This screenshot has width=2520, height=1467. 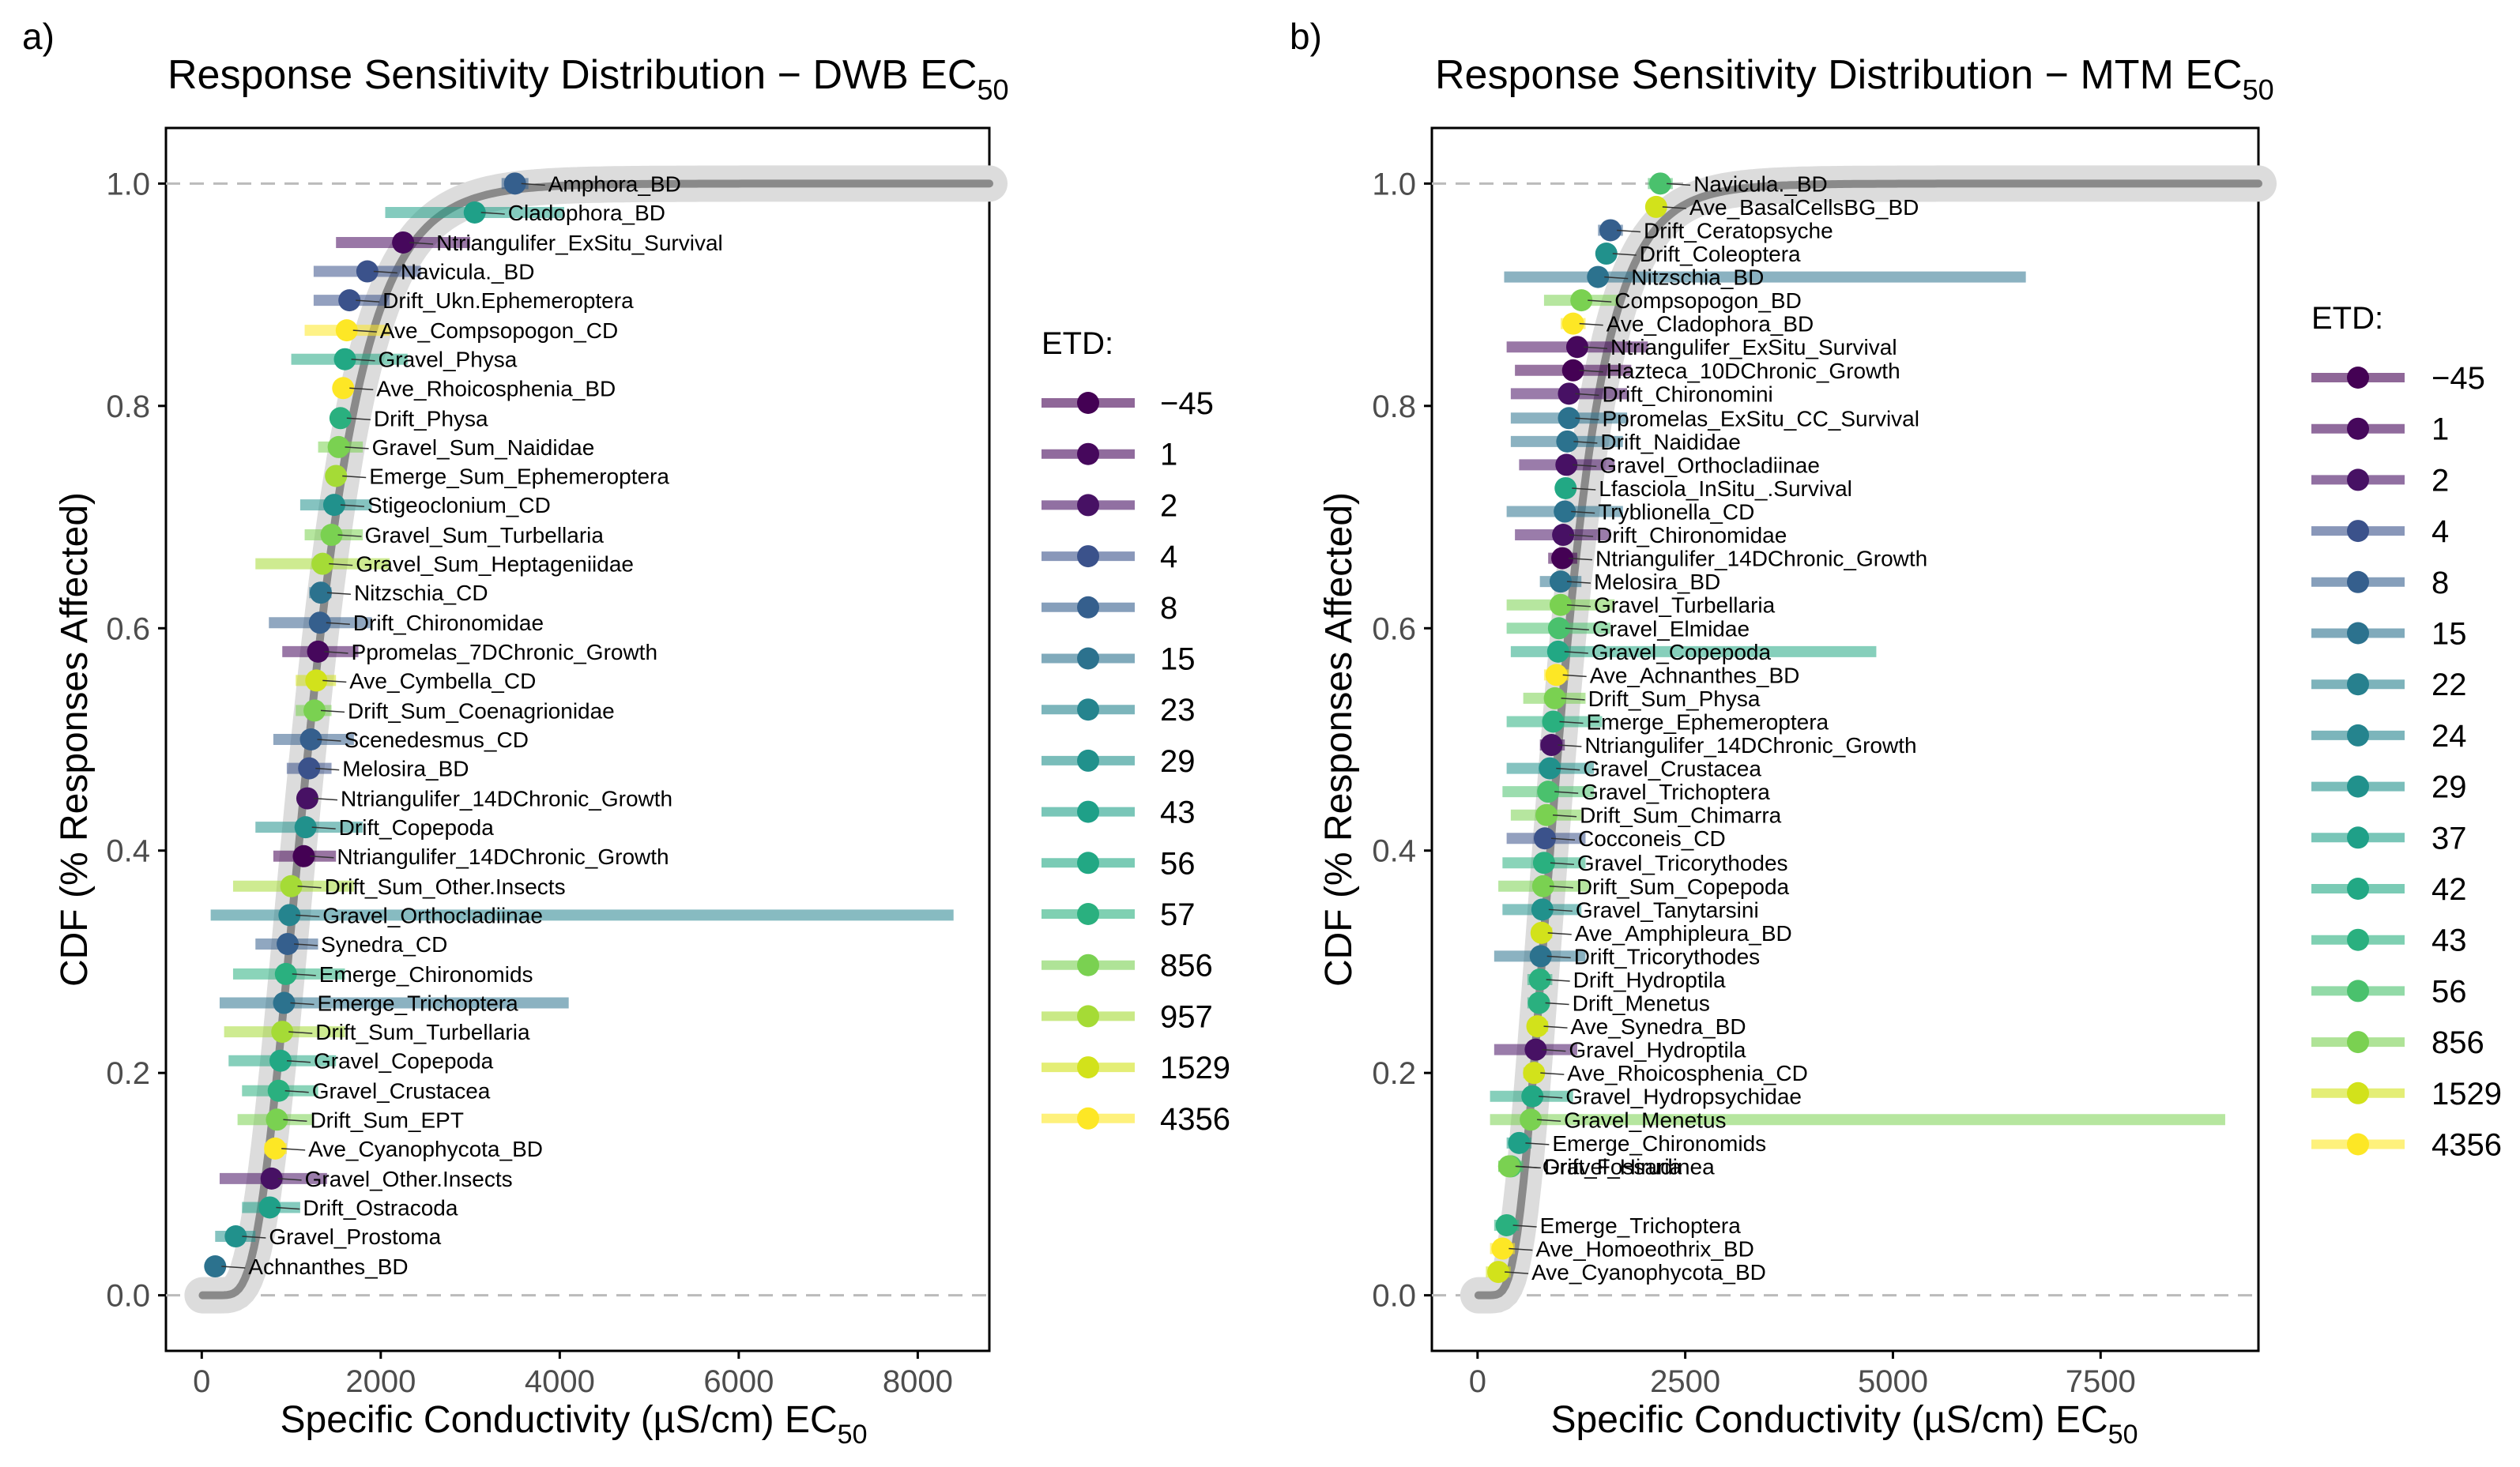 I want to click on point-label: Ave_Cyanophycota_BD, so click(x=1648, y=1273).